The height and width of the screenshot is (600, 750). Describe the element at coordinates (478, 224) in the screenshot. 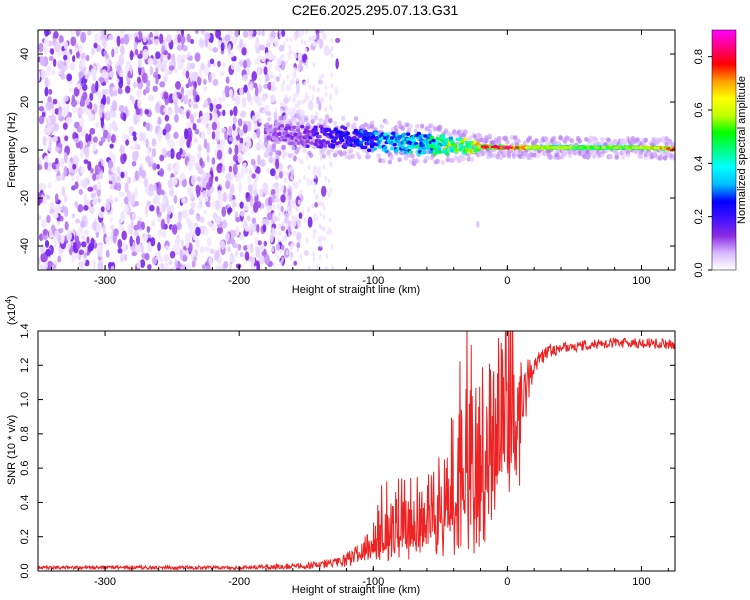

I see `anomaly-blip` at that location.